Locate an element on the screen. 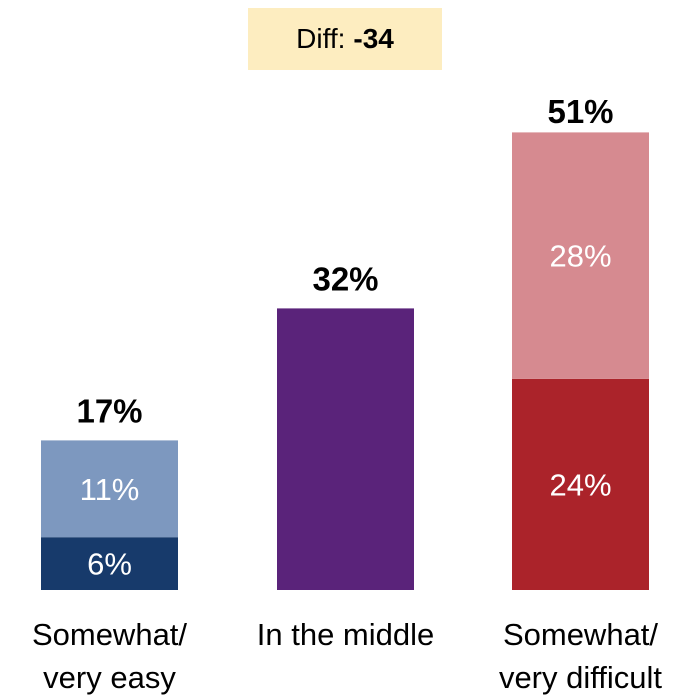 Image resolution: width=684 pixels, height=696 pixels. segment-label-0-0: 6% is located at coordinates (109, 564).